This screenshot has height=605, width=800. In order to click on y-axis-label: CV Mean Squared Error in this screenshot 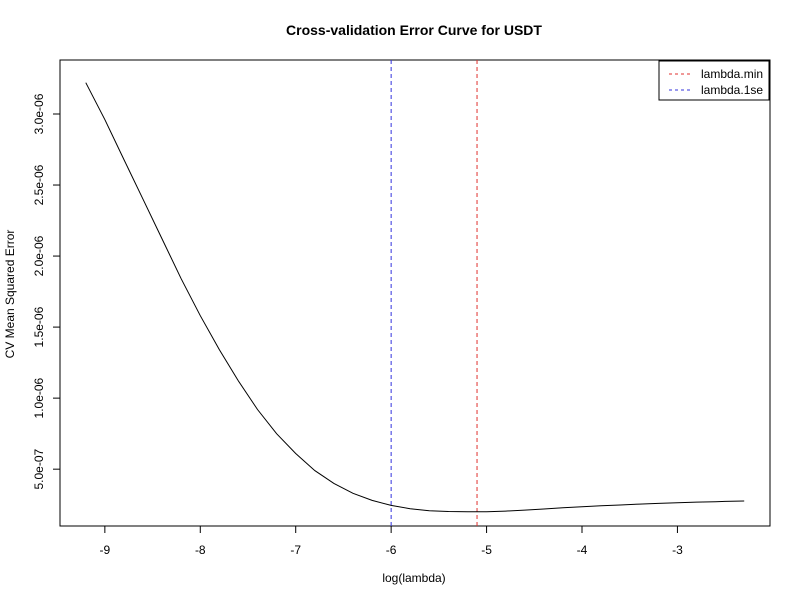, I will do `click(10, 294)`.